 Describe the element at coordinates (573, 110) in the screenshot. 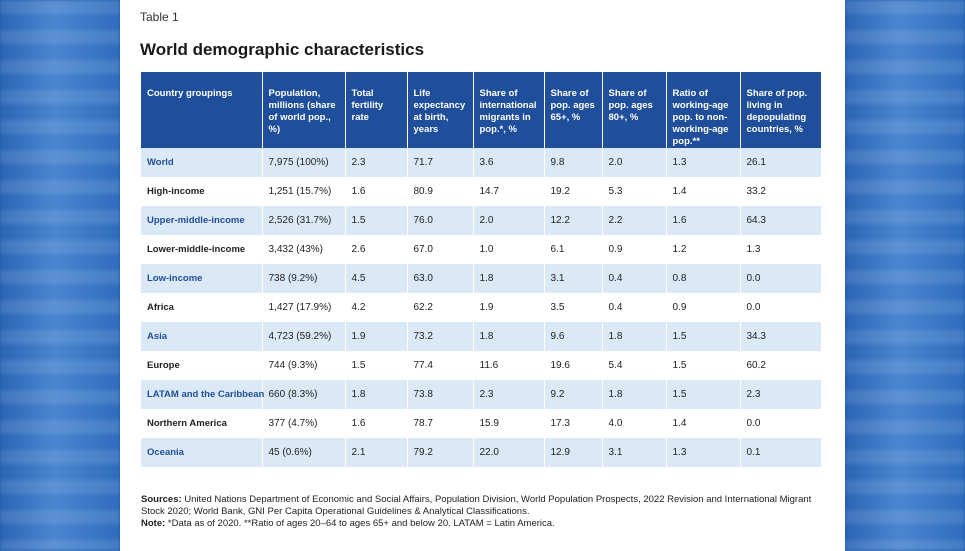

I see `column-header: Share of pop. ages 65+, %` at that location.